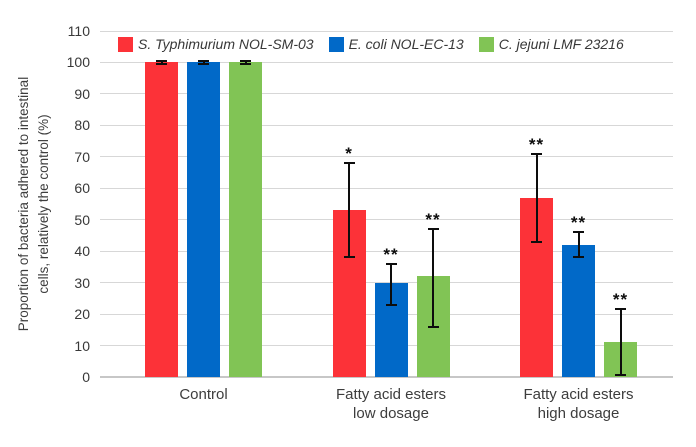 The height and width of the screenshot is (447, 696). I want to click on y-tick-label-70: 70, so click(82, 156).